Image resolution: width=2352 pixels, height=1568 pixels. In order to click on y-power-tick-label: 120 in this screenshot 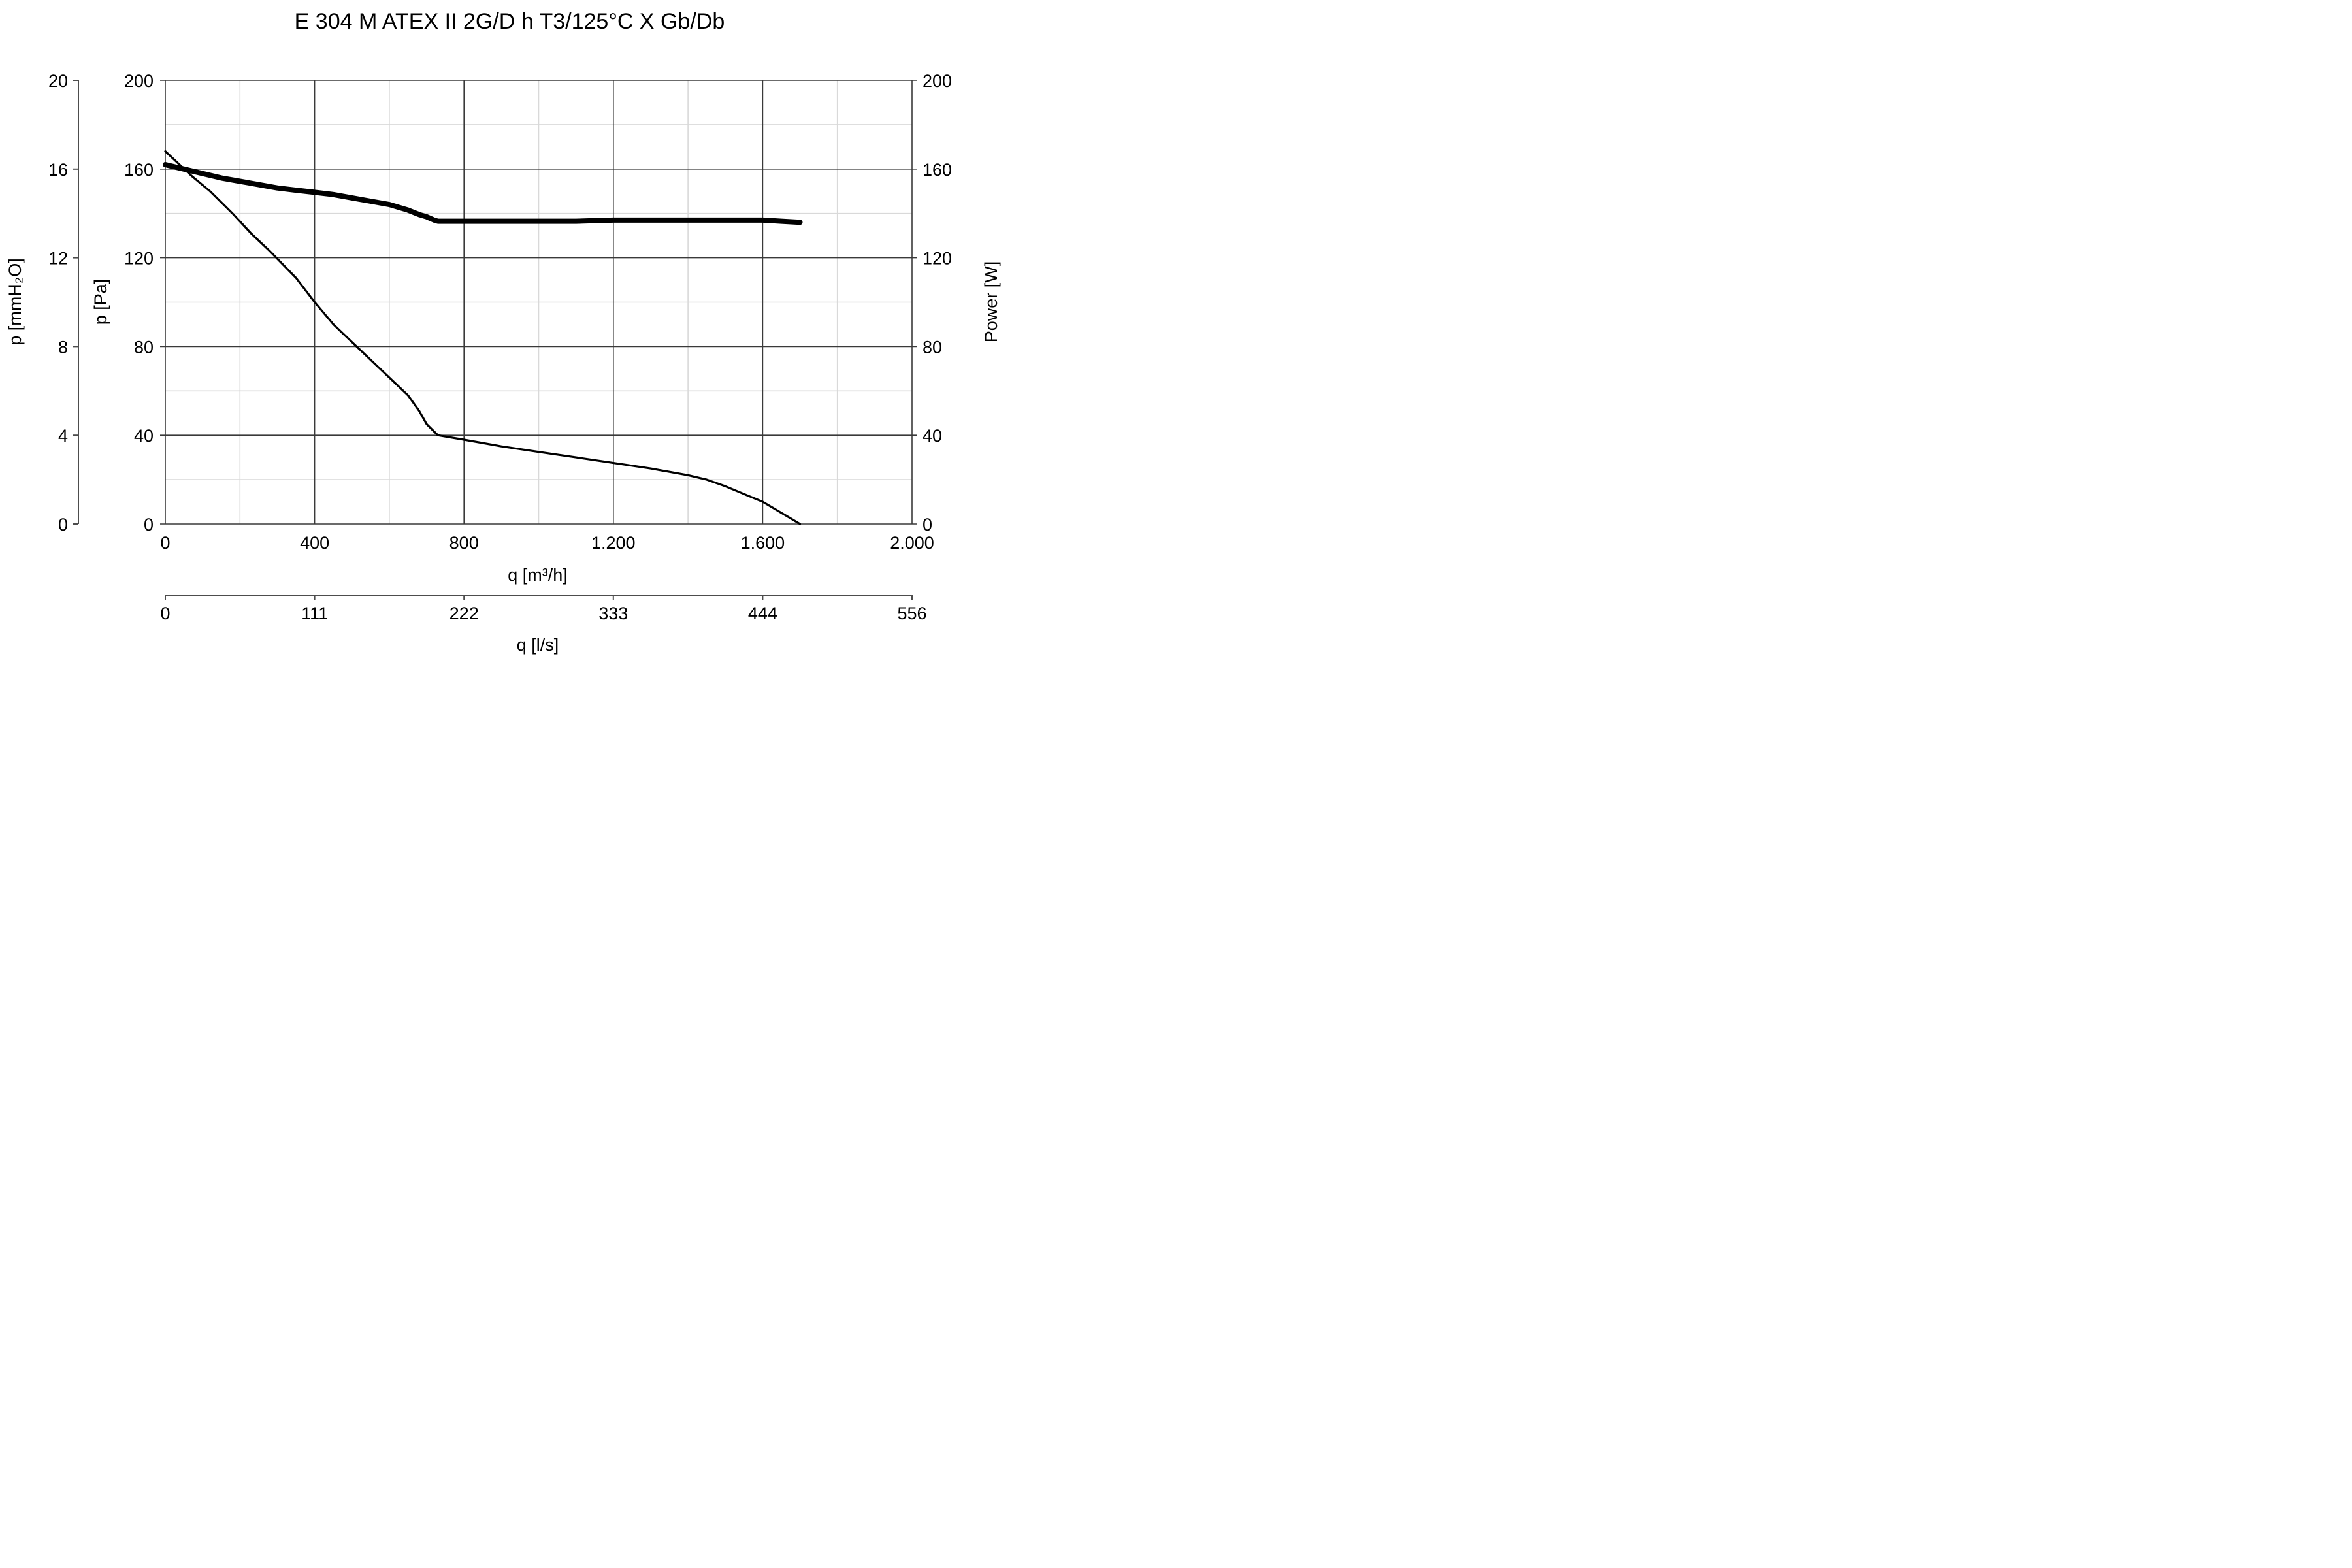, I will do `click(937, 259)`.